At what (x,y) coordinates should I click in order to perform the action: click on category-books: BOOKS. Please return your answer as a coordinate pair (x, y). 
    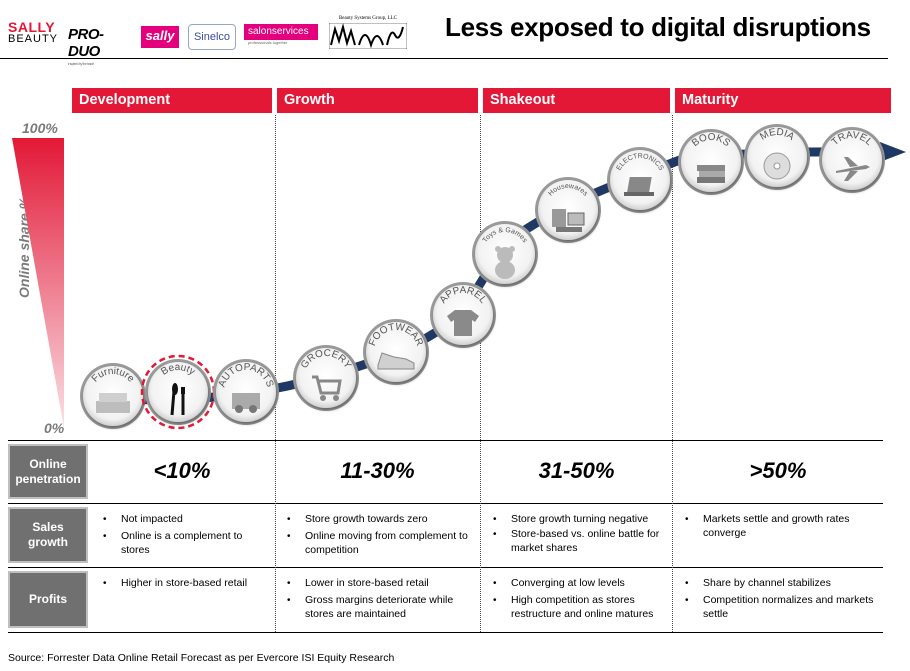
    Looking at the image, I should click on (711, 162).